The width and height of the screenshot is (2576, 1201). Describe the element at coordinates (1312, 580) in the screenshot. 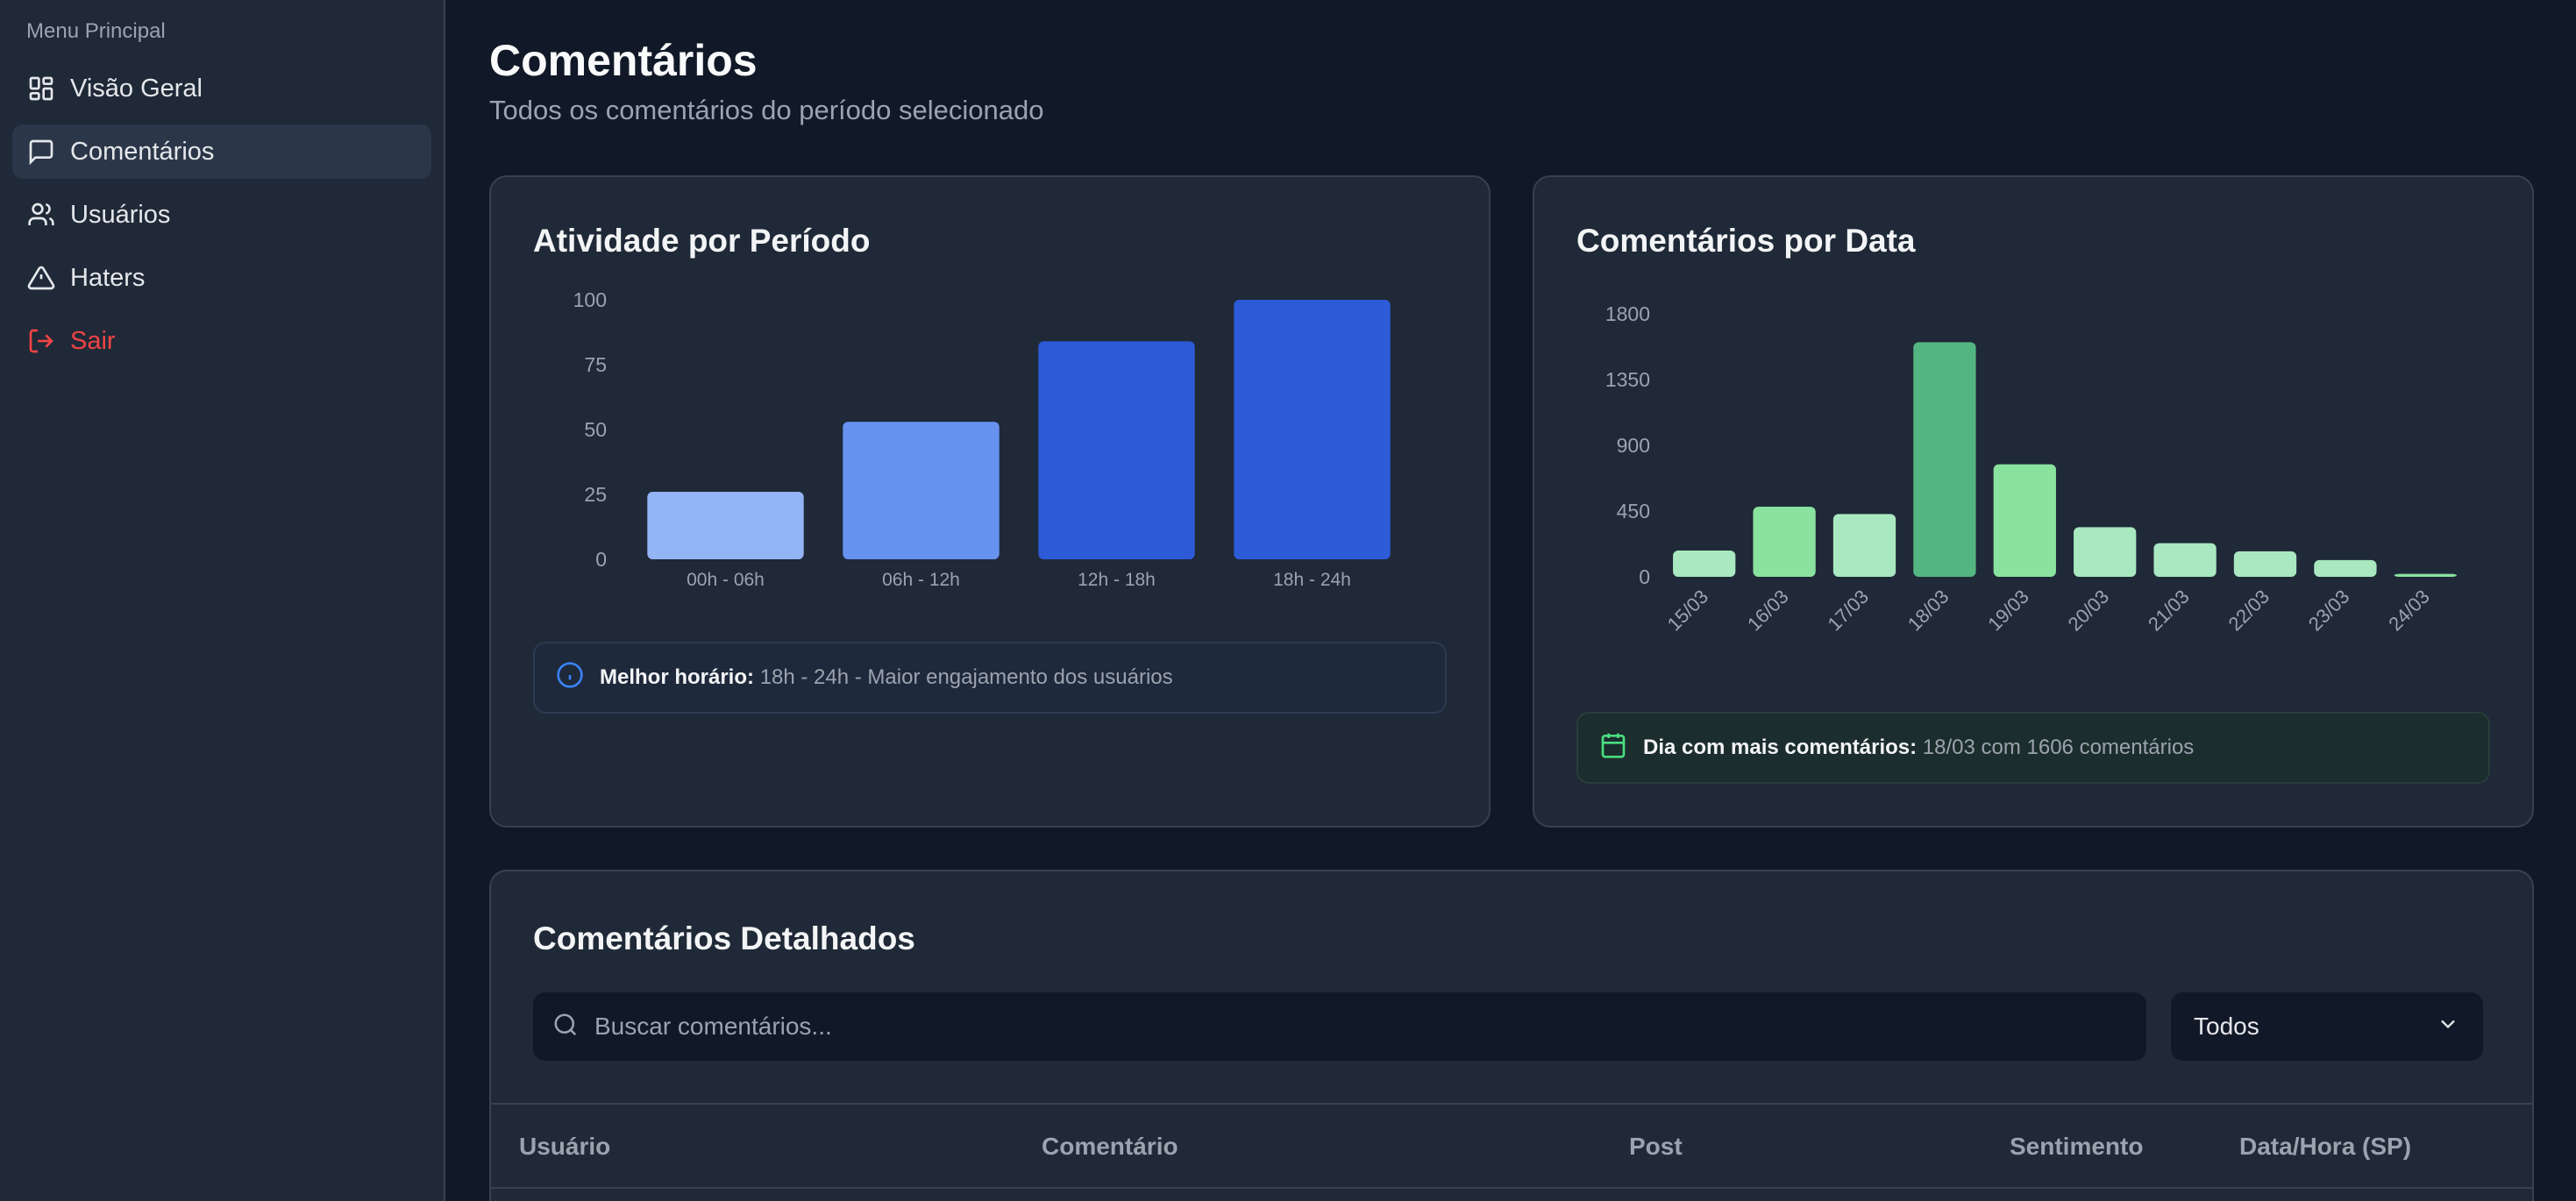

I see `x-tick-label: 18h - 24h` at that location.